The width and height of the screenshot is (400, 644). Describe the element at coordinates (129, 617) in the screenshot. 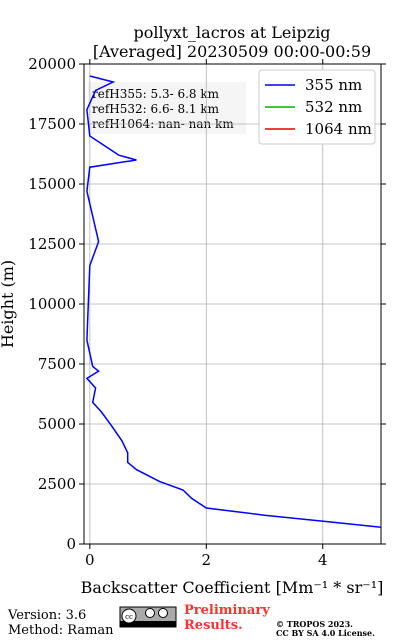

I see `svg-text: cc` at that location.